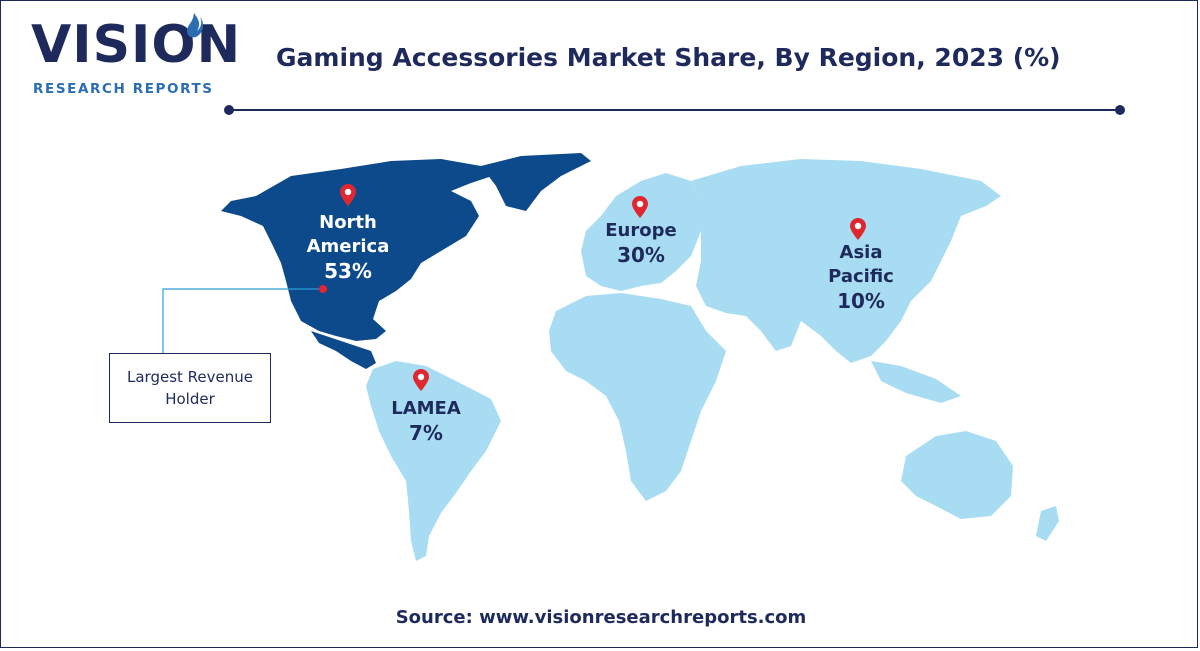 The width and height of the screenshot is (1200, 651). I want to click on europe-shape, so click(641, 232).